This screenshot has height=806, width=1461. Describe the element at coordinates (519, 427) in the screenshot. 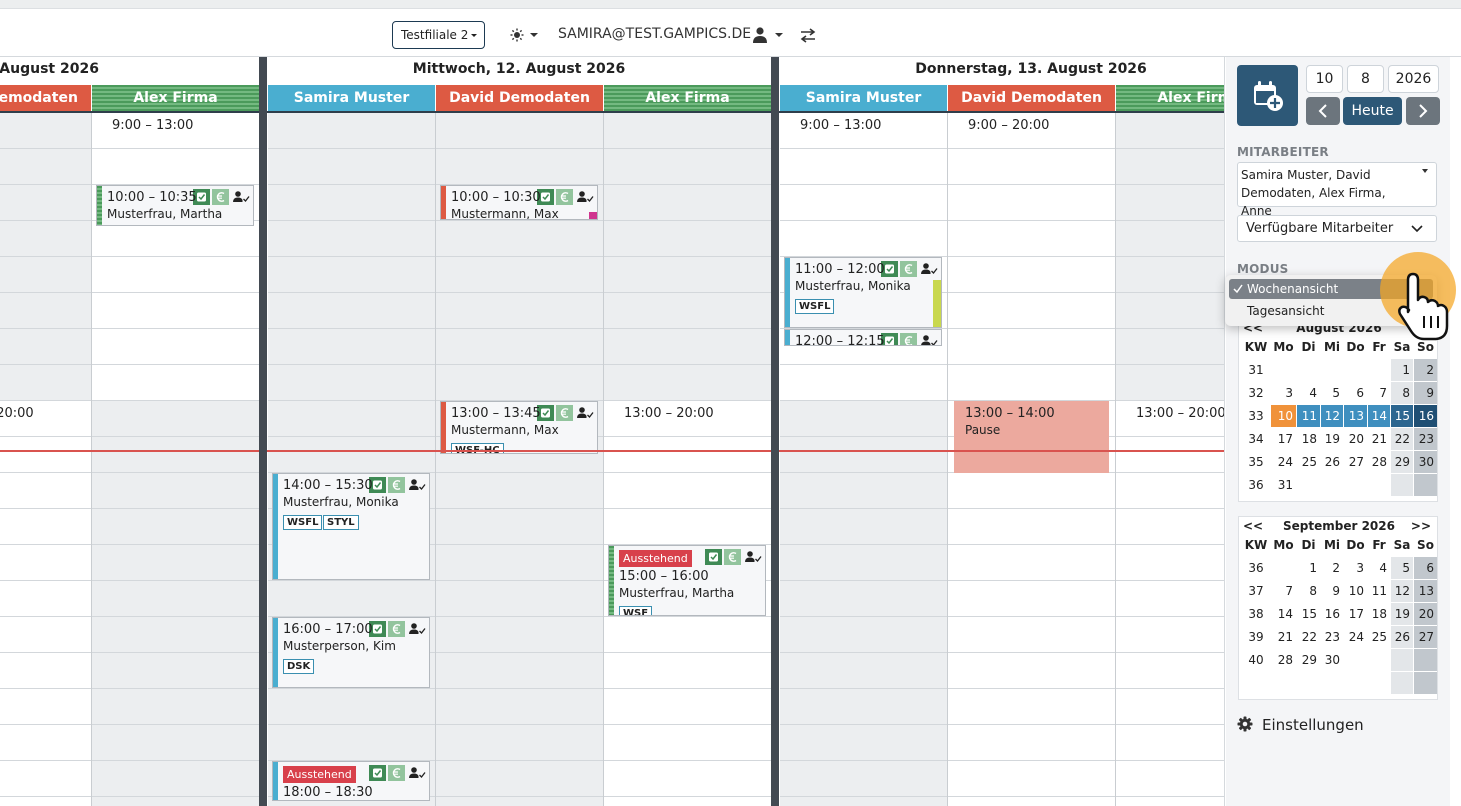

I see `appointment: 13:00 – 13:45 Mustermann, Max WSF-HC` at that location.